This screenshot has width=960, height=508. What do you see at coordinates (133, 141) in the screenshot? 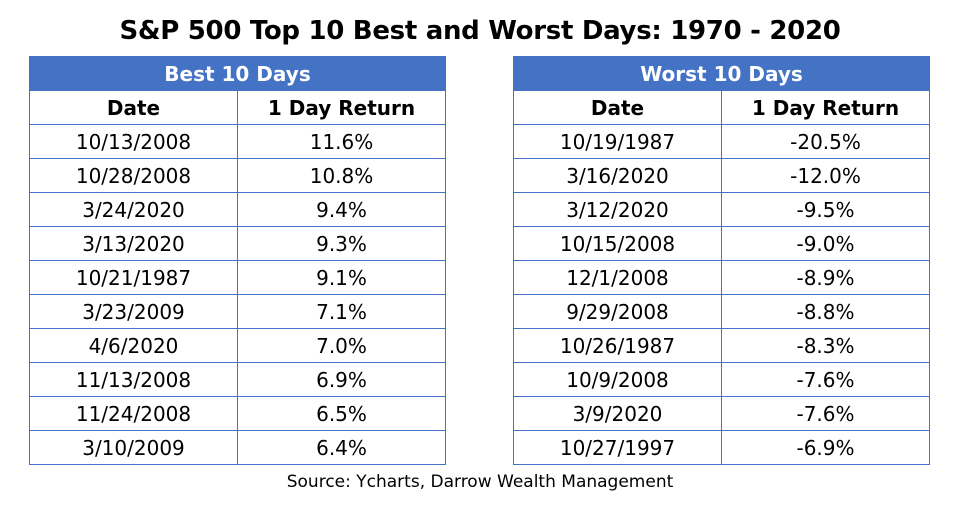
I see `date-cell: 10/13/2008` at bounding box center [133, 141].